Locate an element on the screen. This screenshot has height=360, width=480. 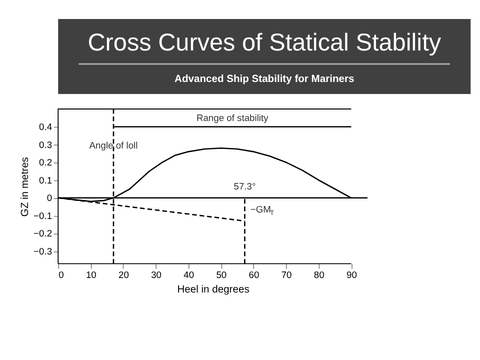
y-tick-label: 0 is located at coordinates (49, 198).